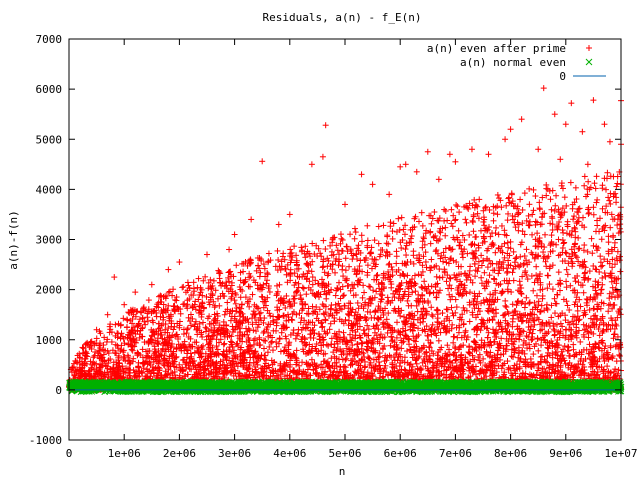  What do you see at coordinates (342, 17) in the screenshot?
I see `chart-title: Residuals, a(n) - f_E(n)` at bounding box center [342, 17].